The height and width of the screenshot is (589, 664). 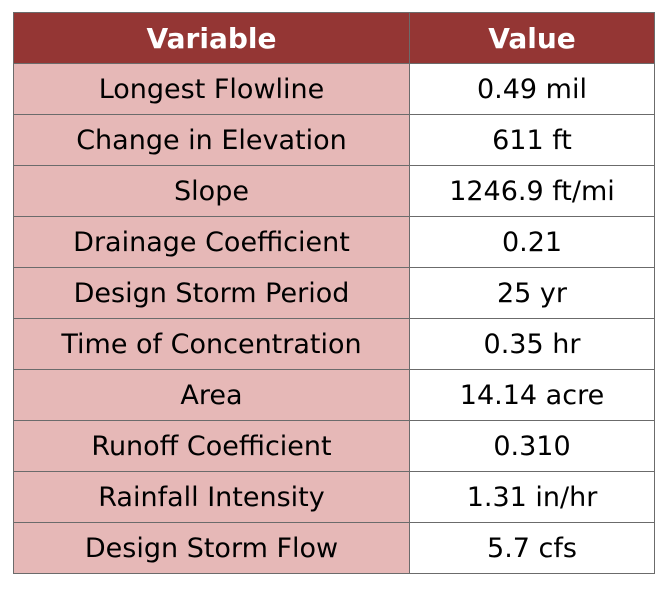 I want to click on table-row: Slope 1246.9 ft/mi, so click(x=334, y=191).